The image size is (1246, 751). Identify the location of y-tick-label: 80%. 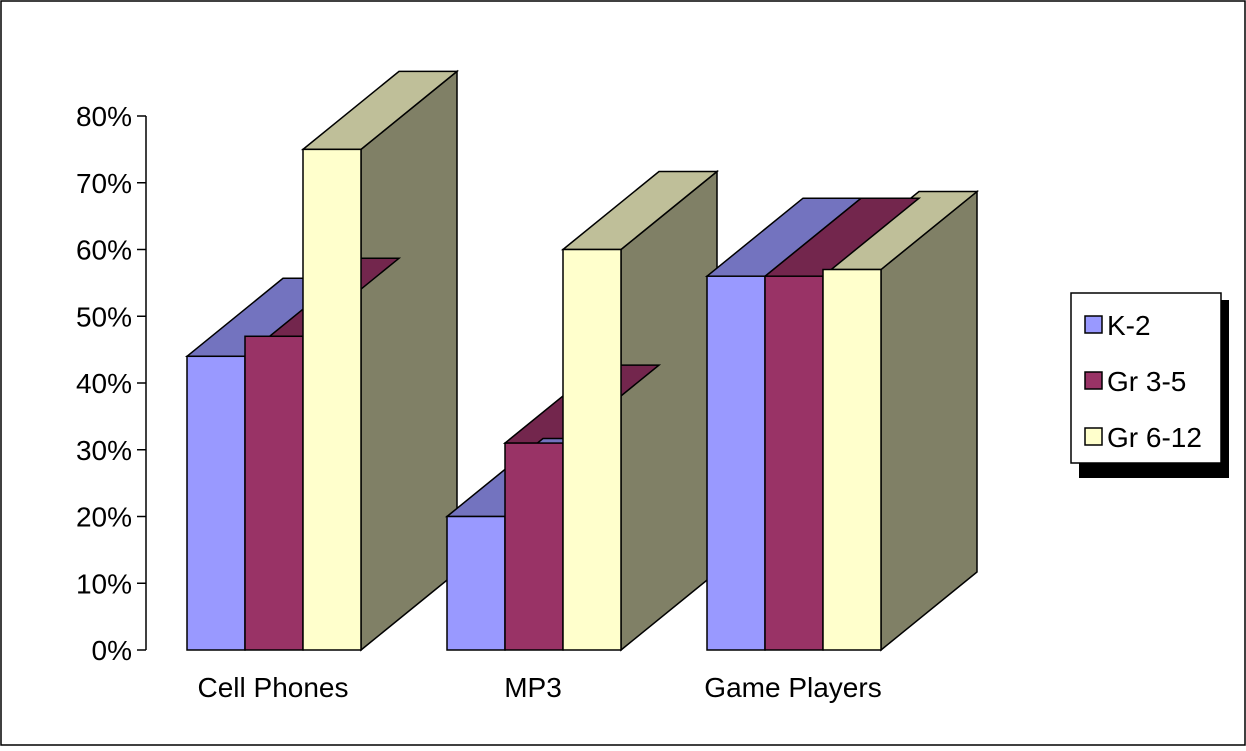
(104, 116).